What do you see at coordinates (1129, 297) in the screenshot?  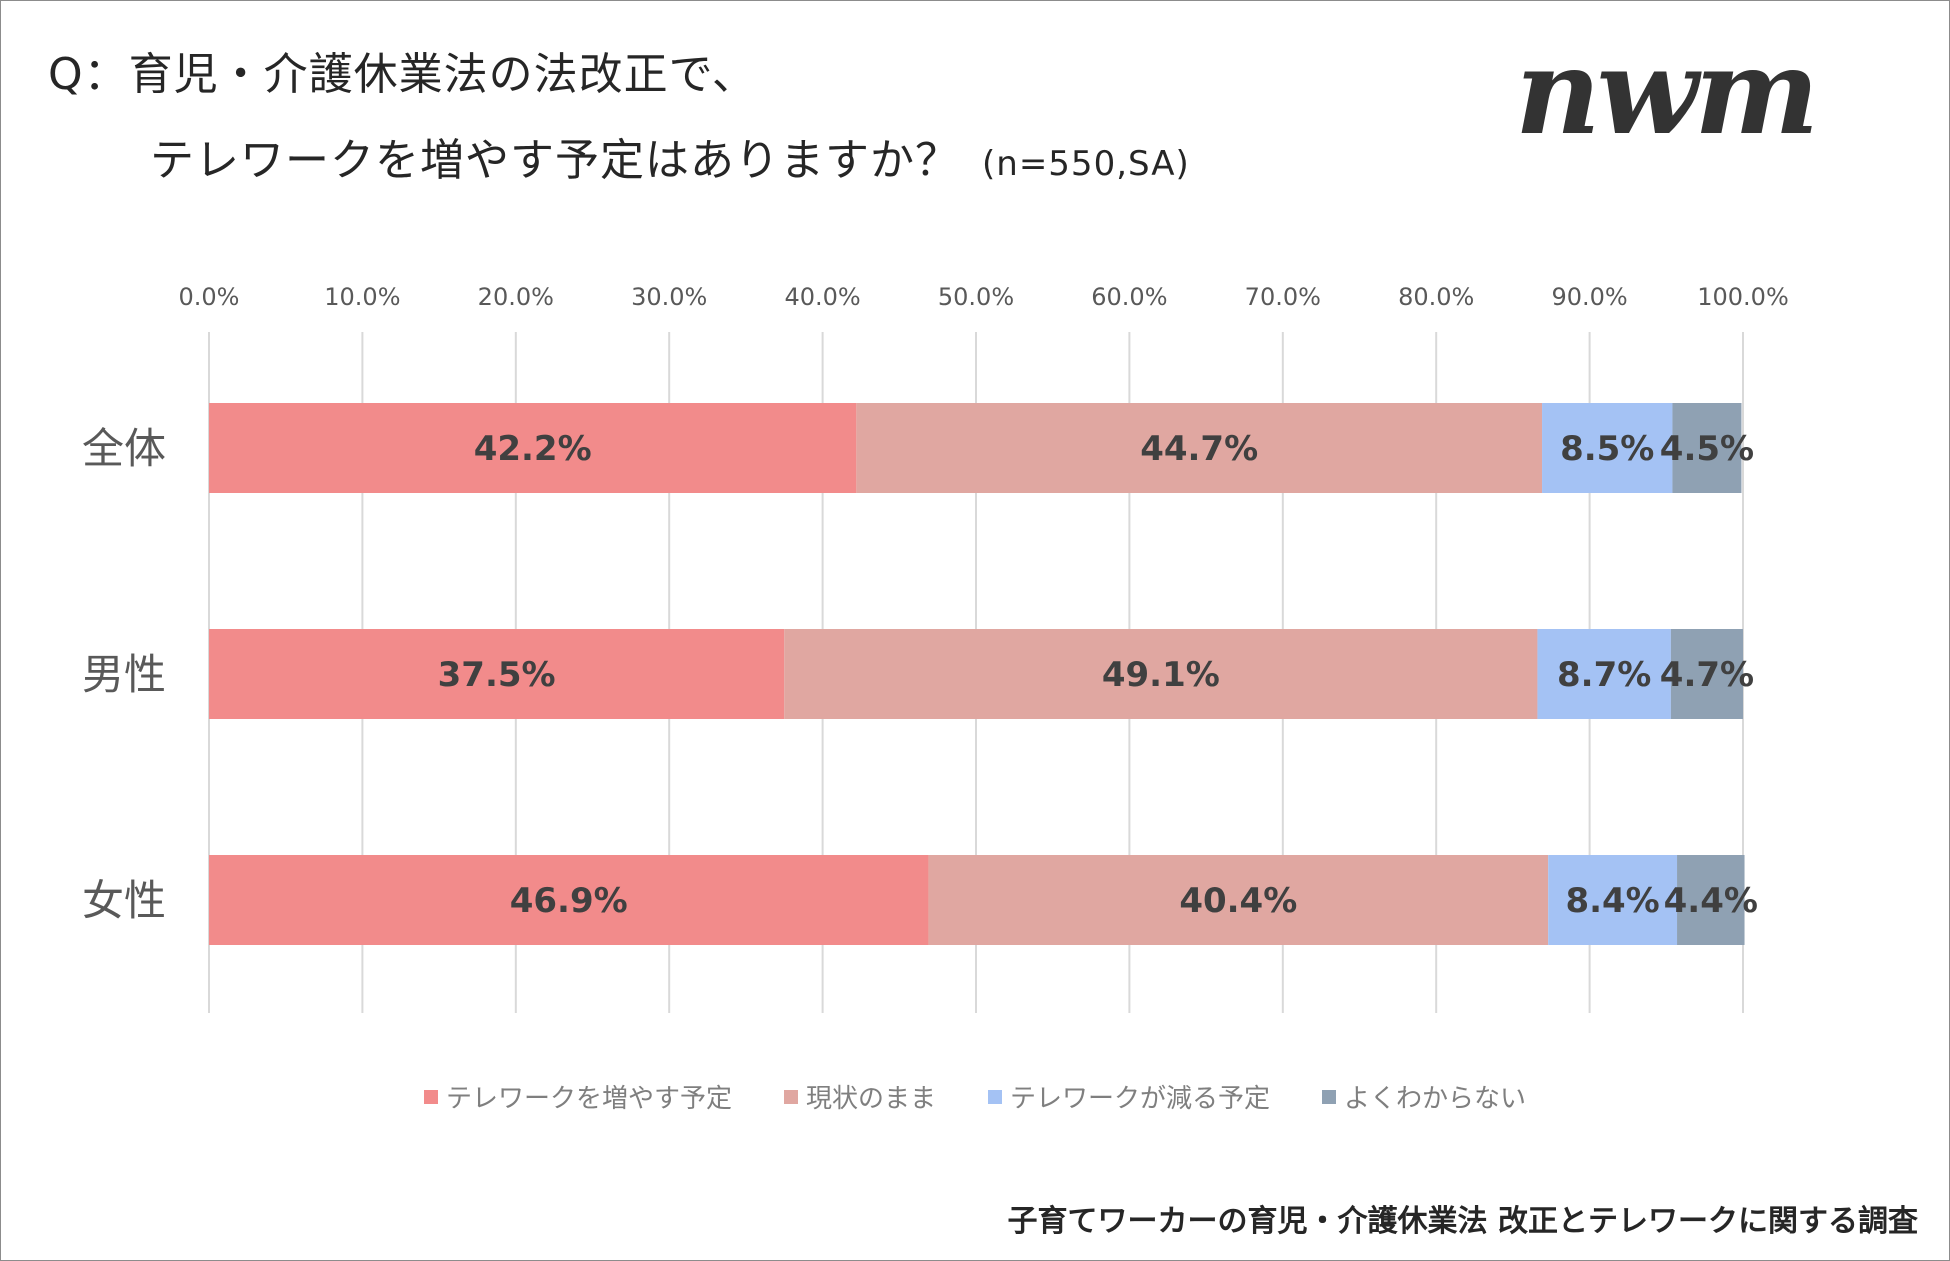 I see `x-tick-label: 60.0%` at bounding box center [1129, 297].